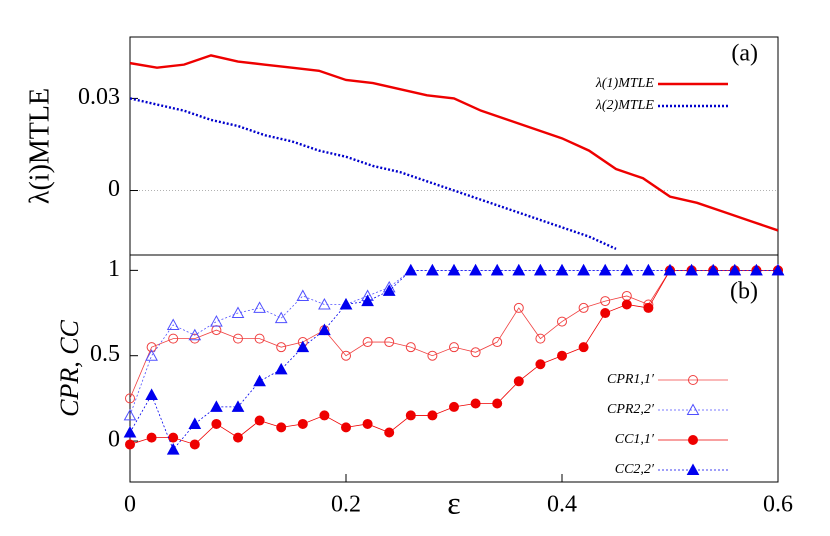  What do you see at coordinates (631, 379) in the screenshot?
I see `legend-label: CPR1,1′` at bounding box center [631, 379].